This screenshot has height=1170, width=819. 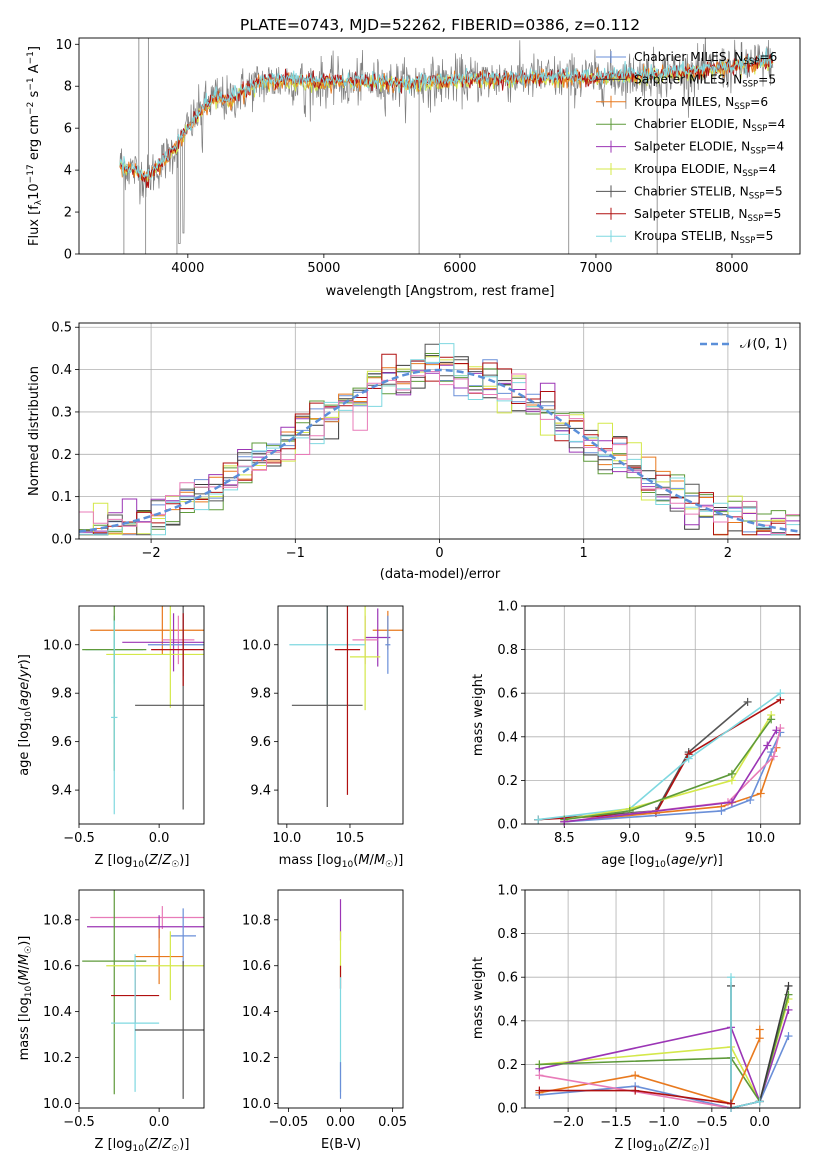 What do you see at coordinates (507, 891) in the screenshot?
I see `y-tick-label: 1.0` at bounding box center [507, 891].